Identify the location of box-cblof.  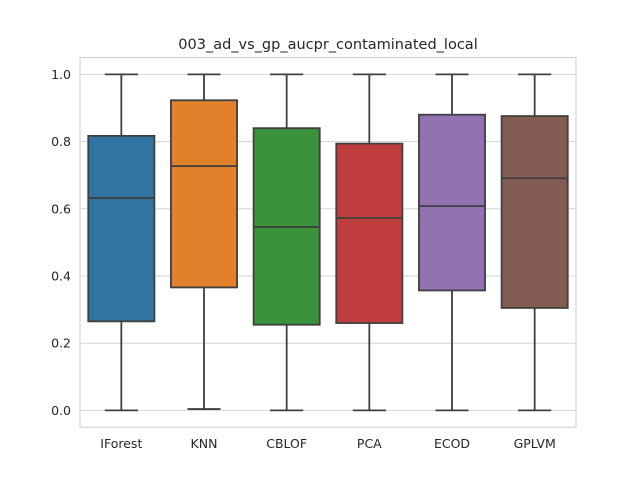
(286, 242).